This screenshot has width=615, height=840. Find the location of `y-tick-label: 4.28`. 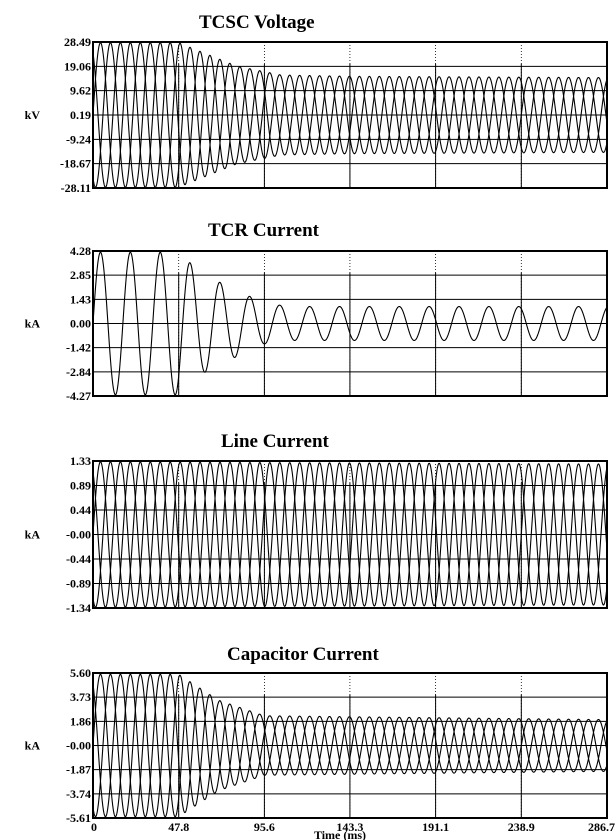

y-tick-label: 4.28 is located at coordinates (80, 251).